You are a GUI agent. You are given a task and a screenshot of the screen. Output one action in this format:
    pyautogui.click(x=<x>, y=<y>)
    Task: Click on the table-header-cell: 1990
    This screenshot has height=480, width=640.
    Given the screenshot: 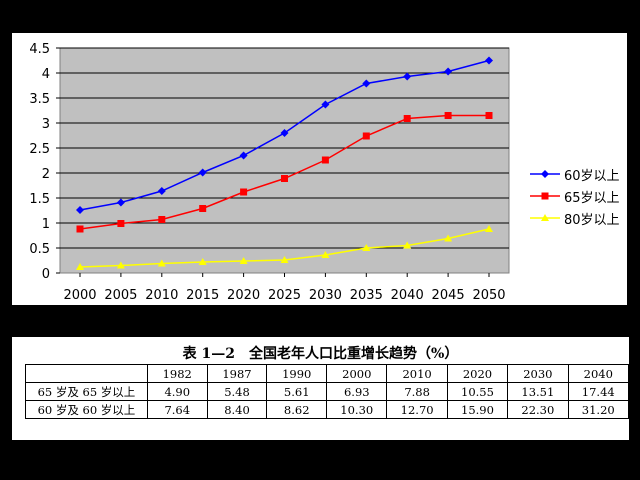 What is the action you would take?
    pyautogui.click(x=297, y=373)
    